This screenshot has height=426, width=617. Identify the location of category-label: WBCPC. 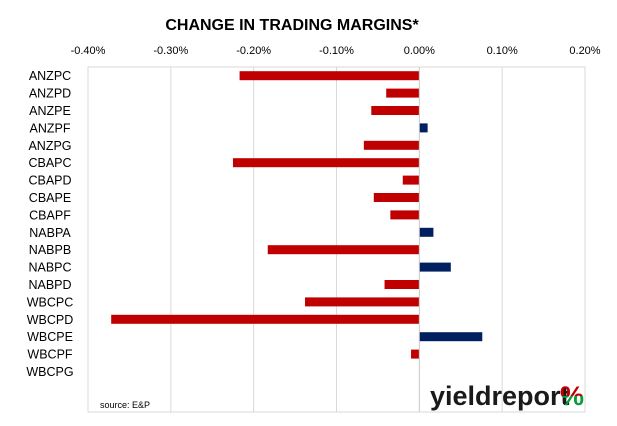
(50, 302).